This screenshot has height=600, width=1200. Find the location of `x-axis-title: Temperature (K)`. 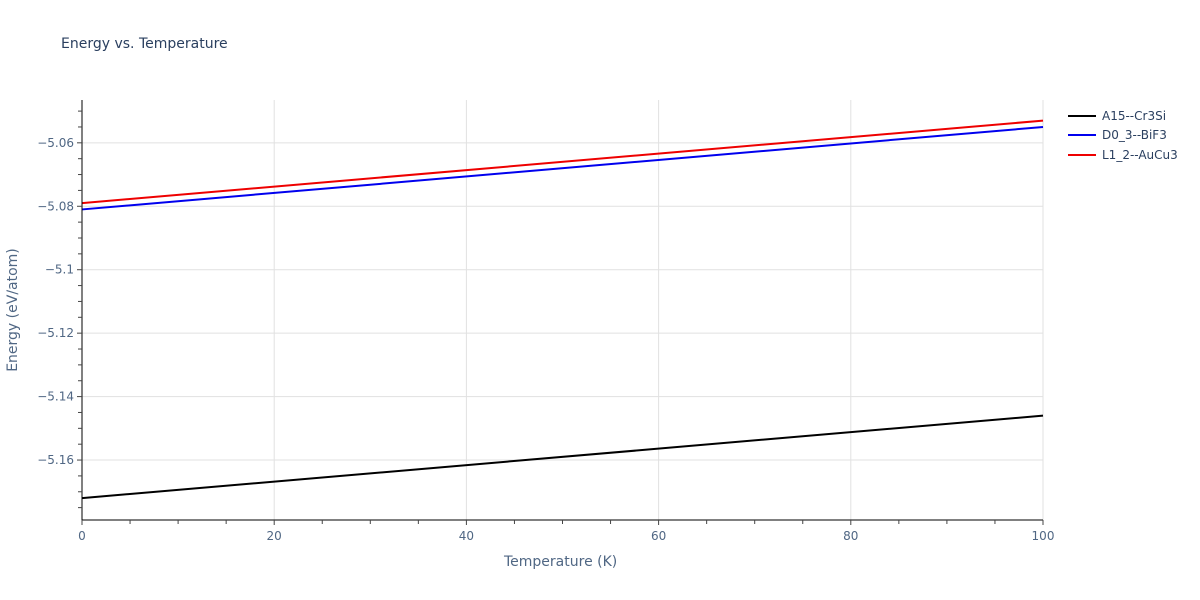

x-axis-title: Temperature (K) is located at coordinates (561, 562).